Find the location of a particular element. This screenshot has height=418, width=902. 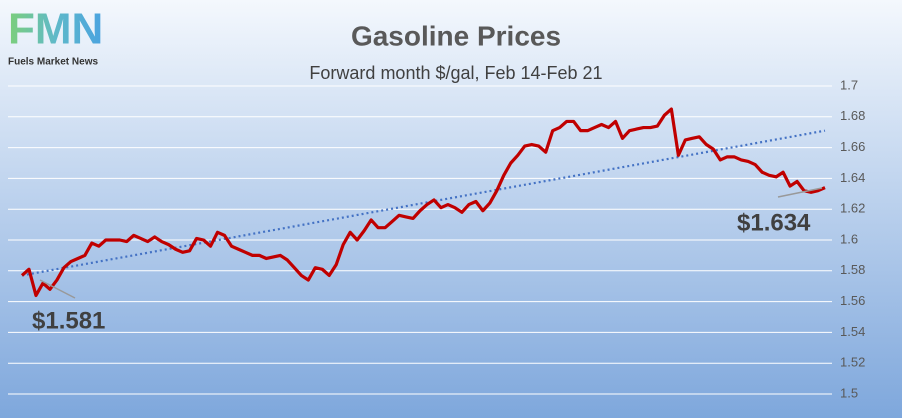

annotation: $1.581 is located at coordinates (68, 320).